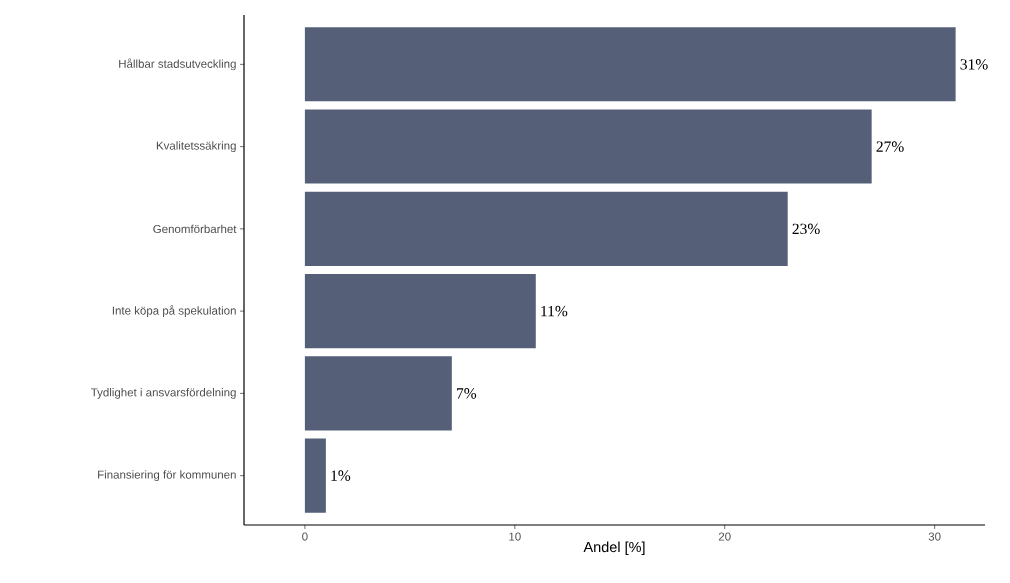 The height and width of the screenshot is (583, 1010). Describe the element at coordinates (467, 393) in the screenshot. I see `data-label: 7%` at that location.